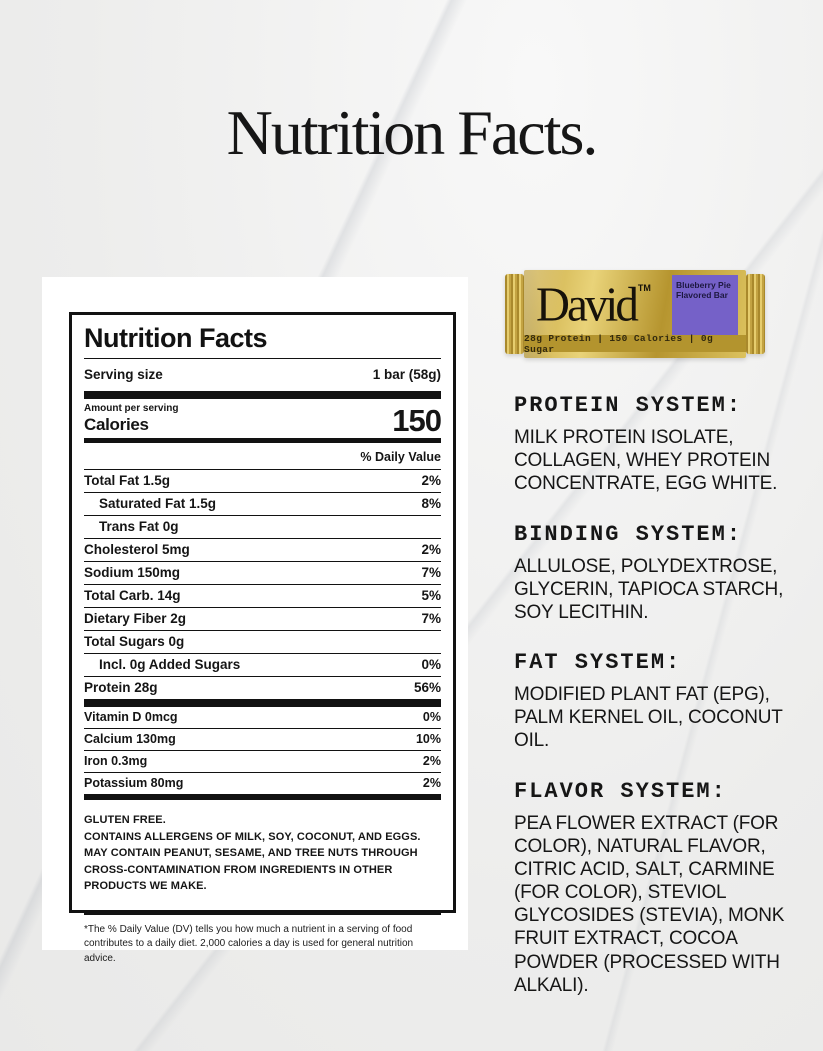  Describe the element at coordinates (262, 480) in the screenshot. I see `nutrient-row: Total Fat 1.5g 2%` at that location.